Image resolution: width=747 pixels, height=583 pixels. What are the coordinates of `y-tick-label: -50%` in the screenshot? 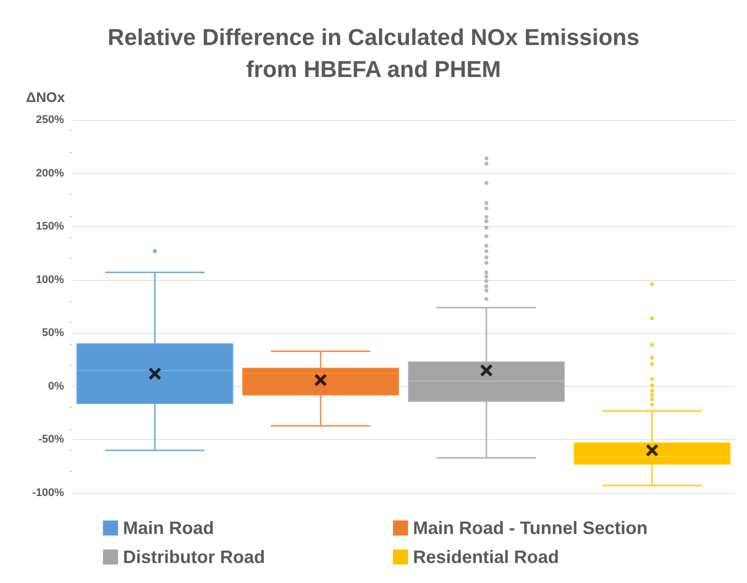 It's located at (51, 440).